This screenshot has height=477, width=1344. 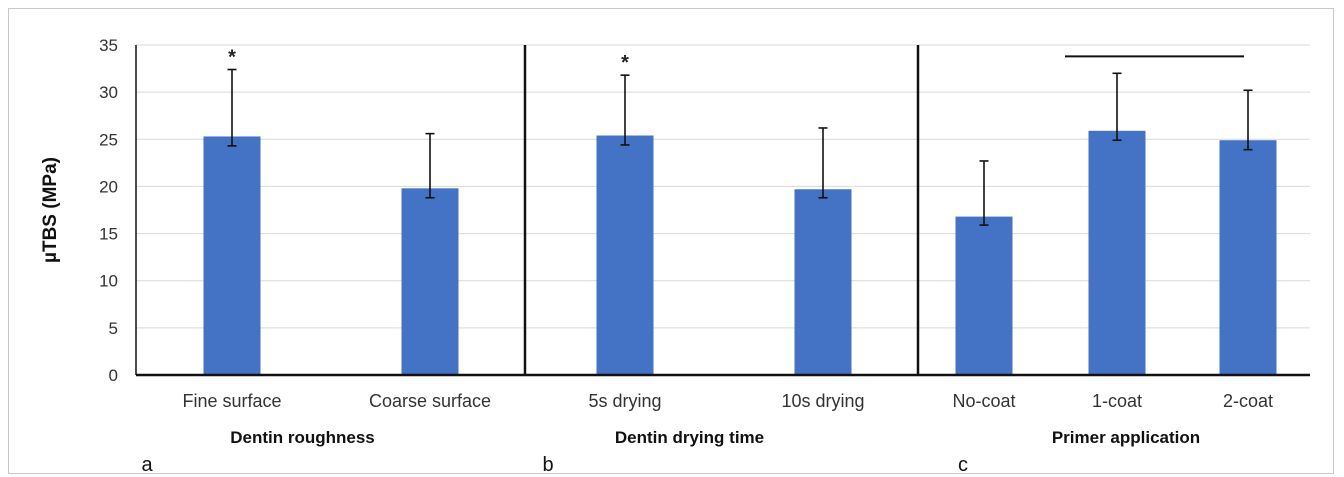 What do you see at coordinates (1117, 401) in the screenshot?
I see `category-label: 1-coat` at bounding box center [1117, 401].